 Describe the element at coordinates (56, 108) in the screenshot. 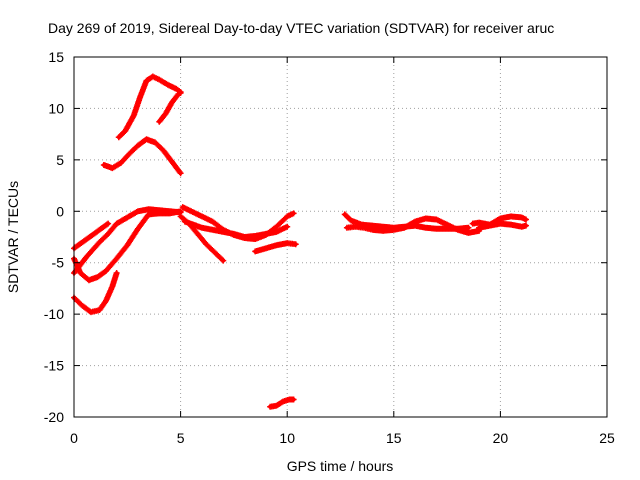

I see `y-tick-label: 10` at that location.